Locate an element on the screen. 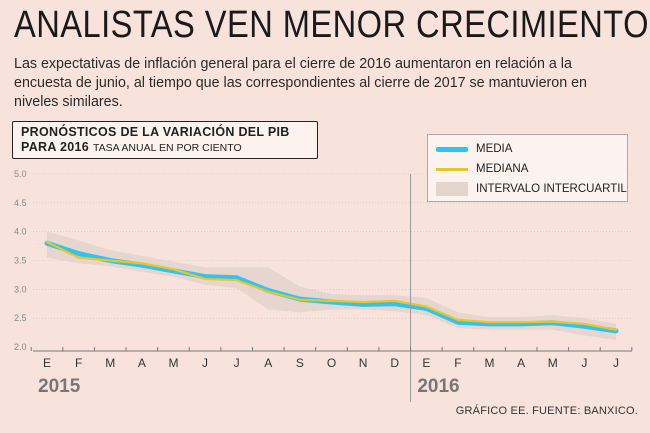  x-tick-label: D is located at coordinates (394, 363).